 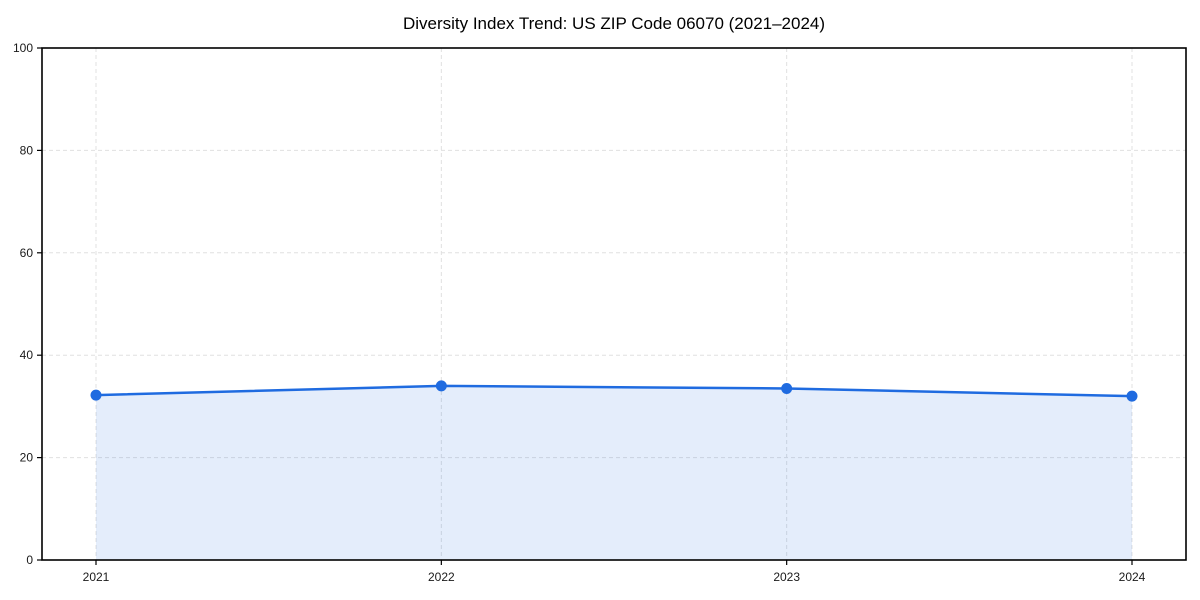 I want to click on x-tick-label: 2022, so click(x=441, y=577).